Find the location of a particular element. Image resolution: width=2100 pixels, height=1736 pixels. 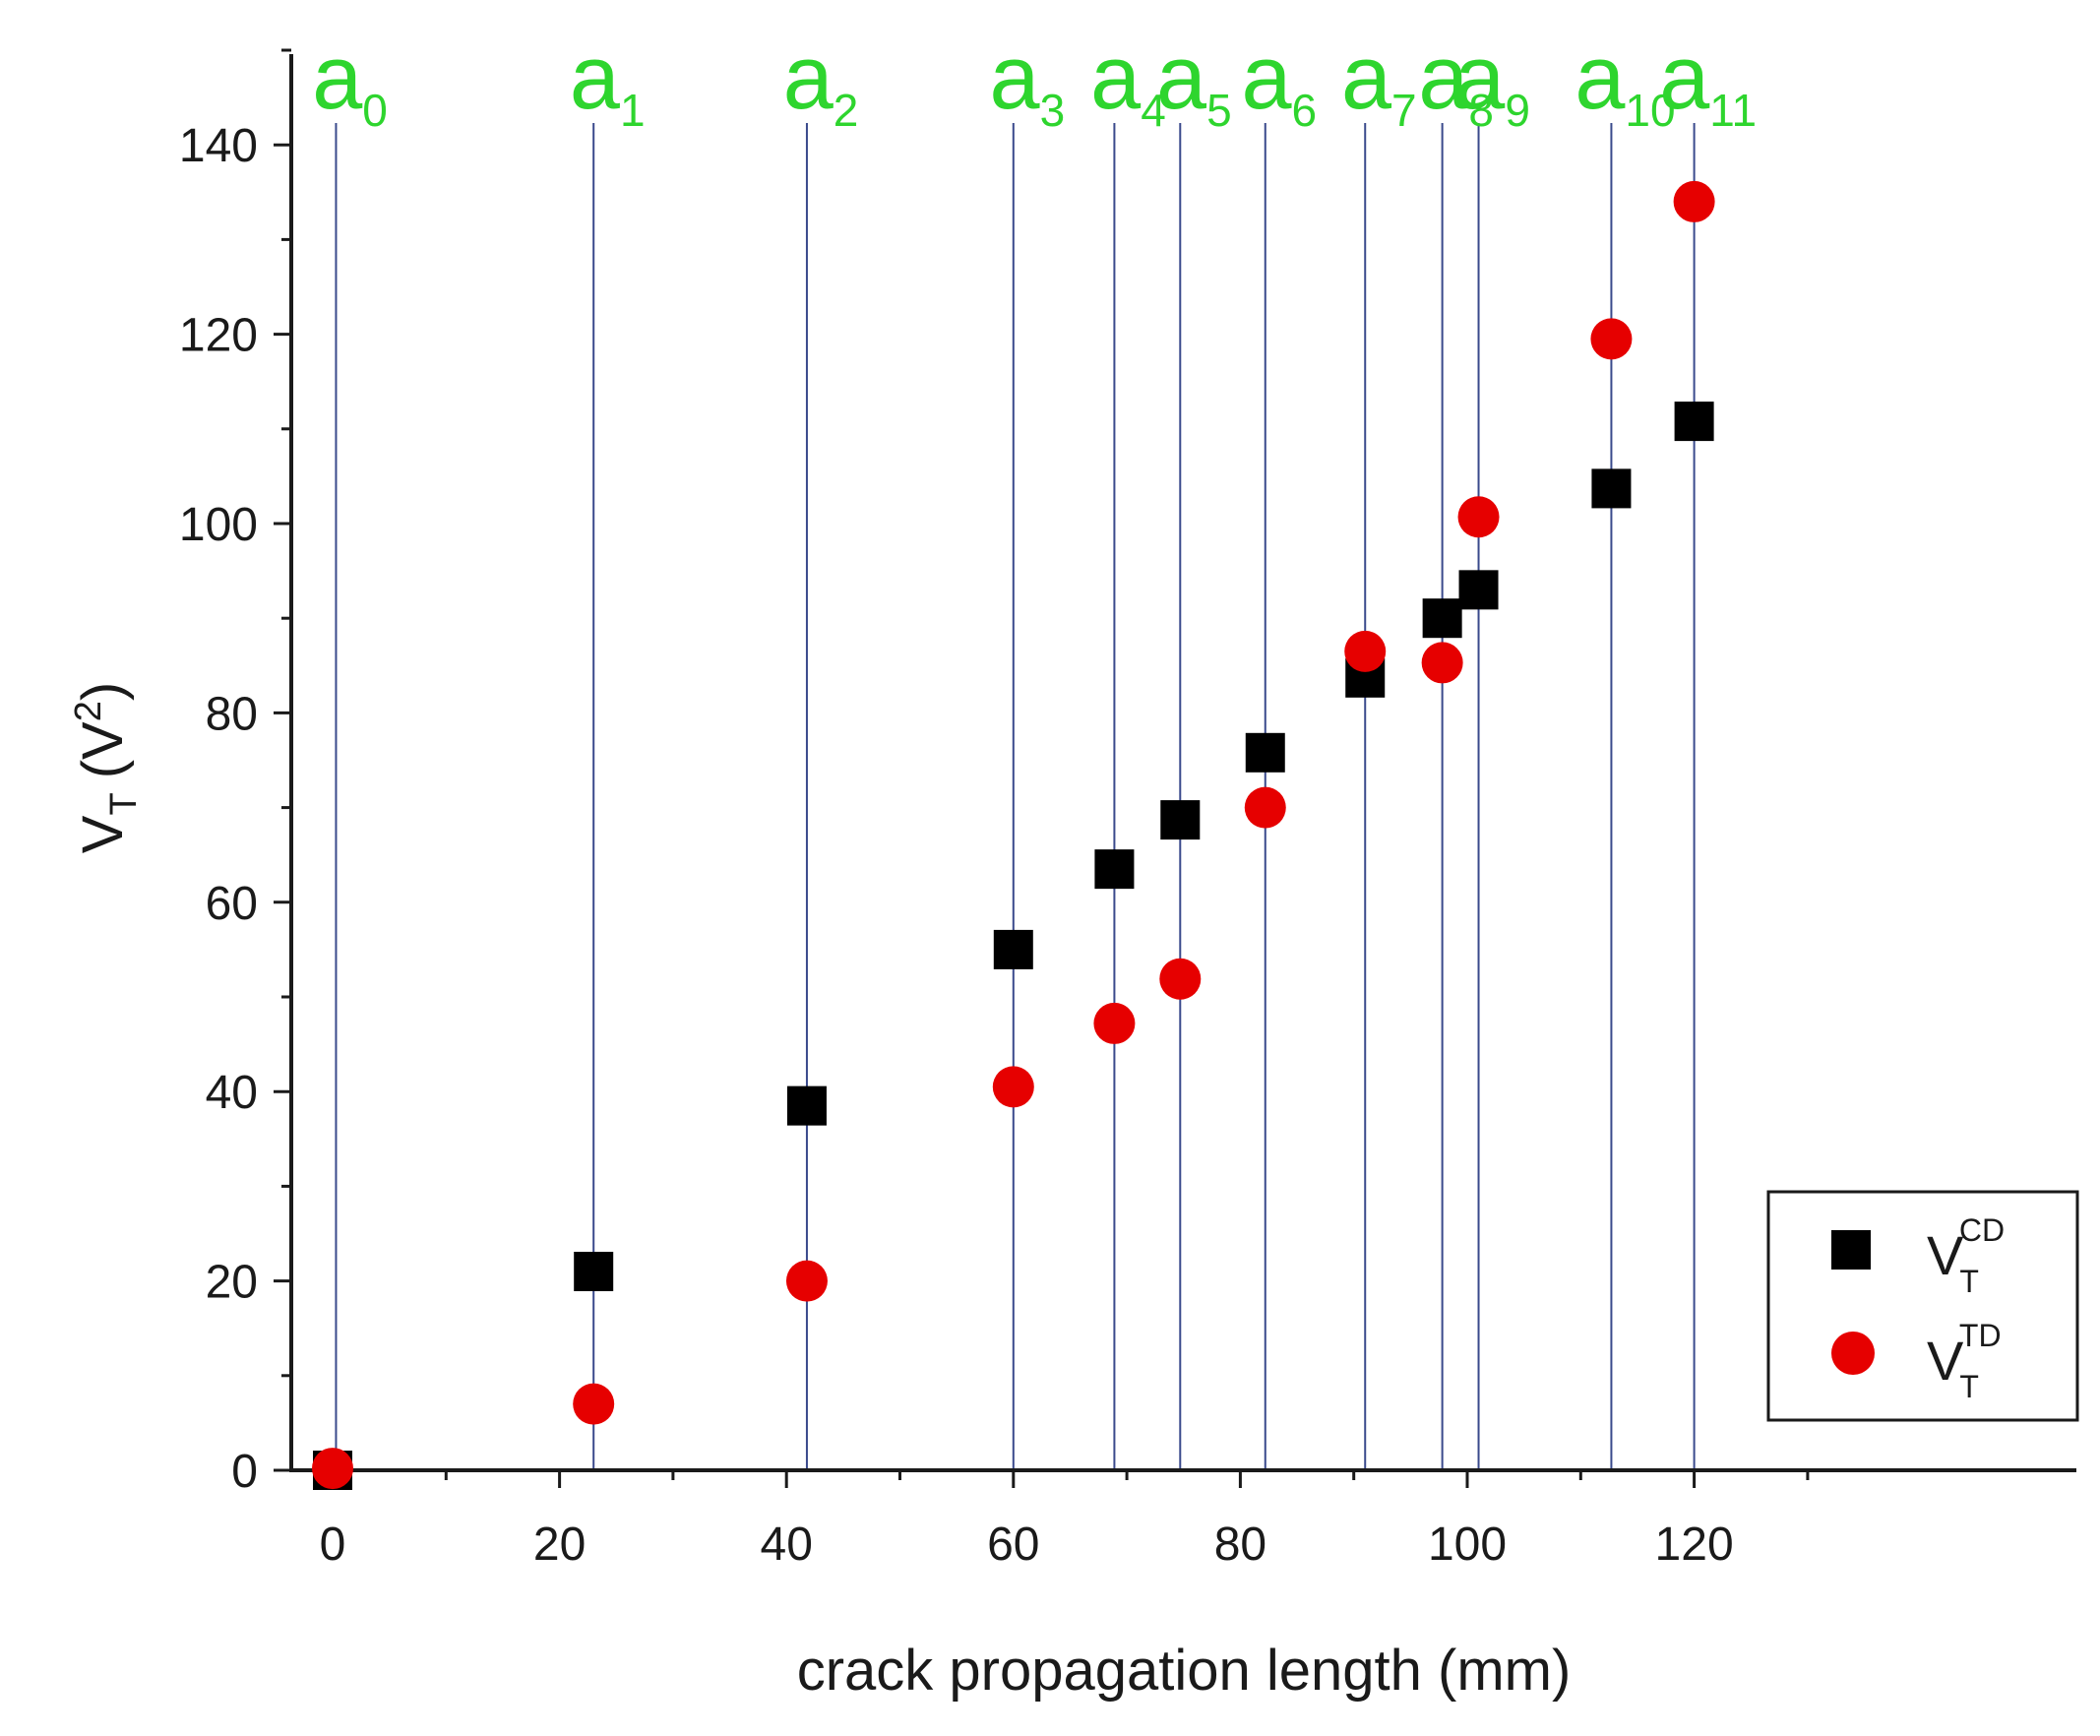

y-axis-title-sub: T is located at coordinates (124, 803).